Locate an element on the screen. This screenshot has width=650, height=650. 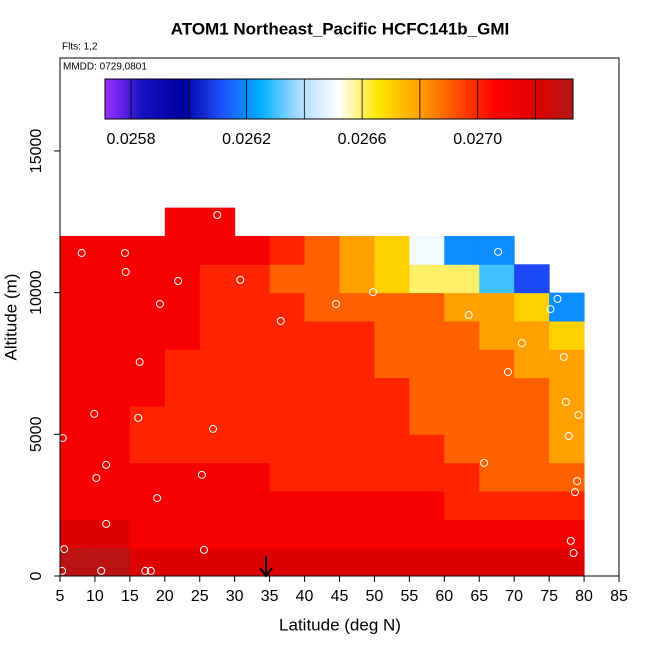
colorbar is located at coordinates (339, 99).